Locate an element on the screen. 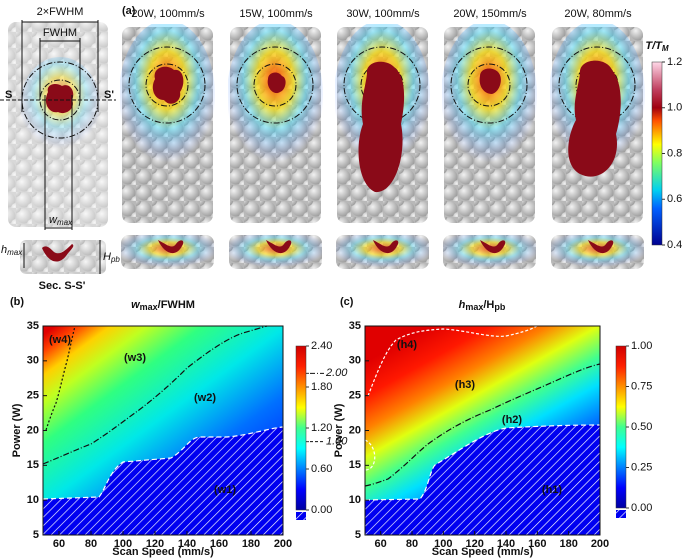 Image resolution: width=685 pixels, height=560 pixels. colorbar-tick-label: 0.25 is located at coordinates (641, 467).